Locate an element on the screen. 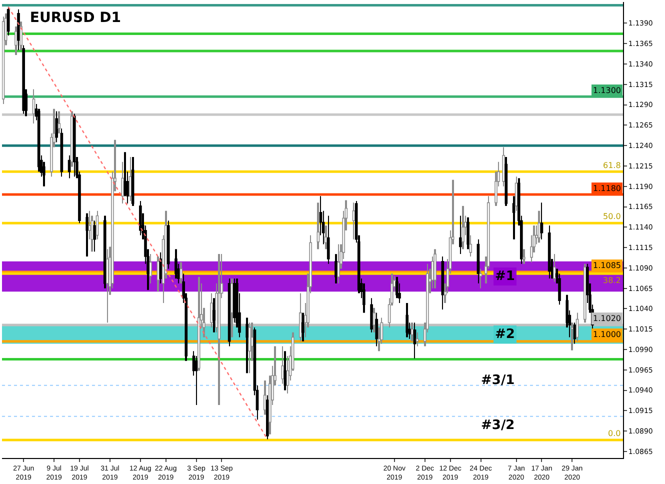 Image resolution: width=665 pixels, height=484 pixels. band-label: #1 is located at coordinates (505, 276).